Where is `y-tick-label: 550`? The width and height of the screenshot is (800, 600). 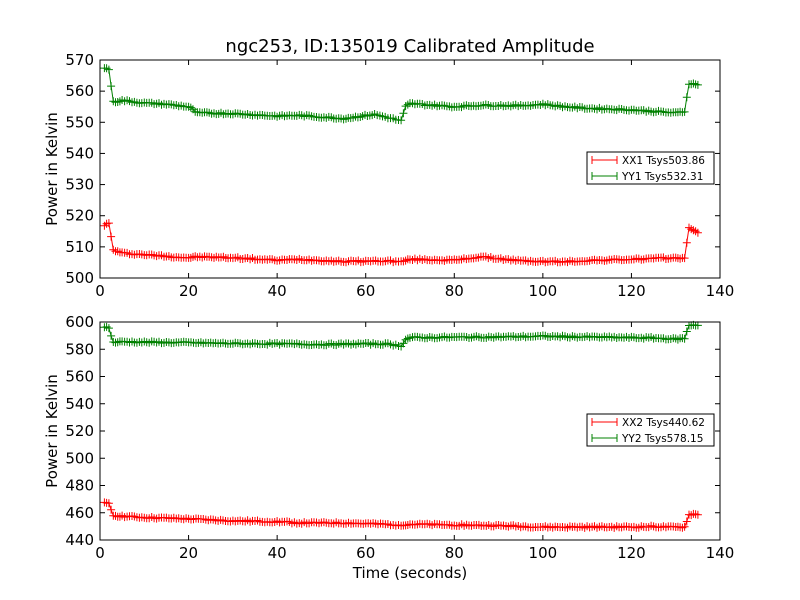
y-tick-label: 550 is located at coordinates (79, 122).